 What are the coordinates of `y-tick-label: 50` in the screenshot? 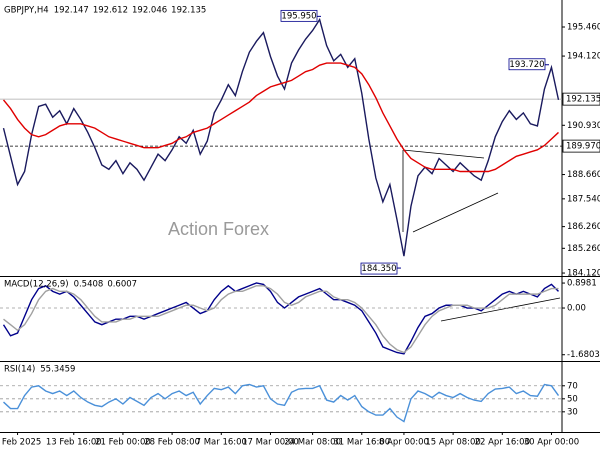 It's located at (572, 399).